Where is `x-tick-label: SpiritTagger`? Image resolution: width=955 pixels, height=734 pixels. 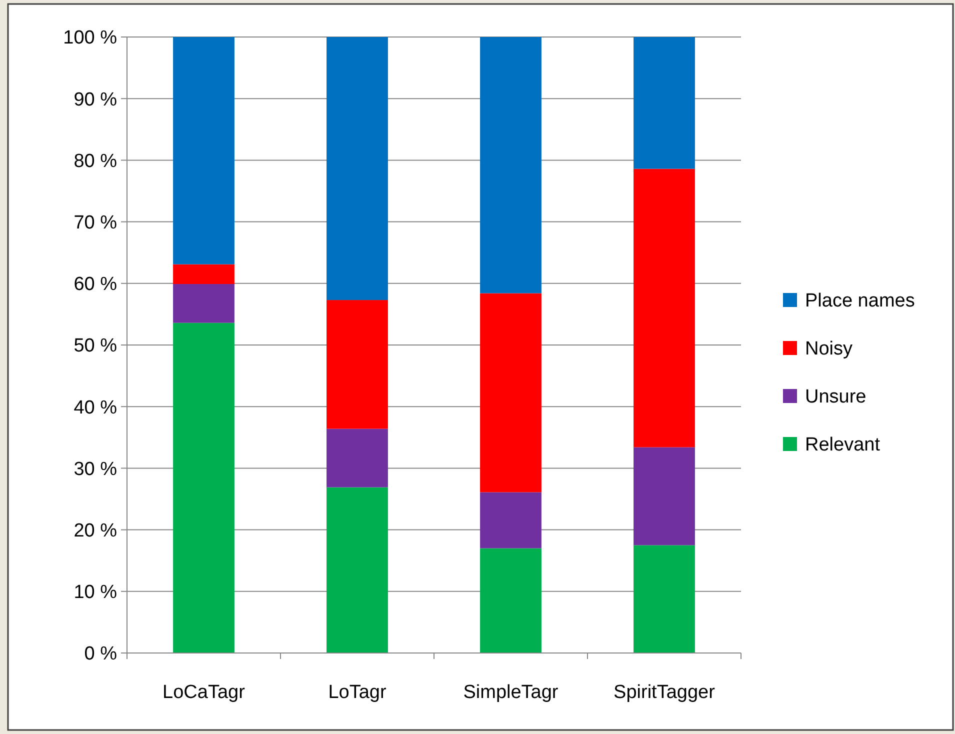
x-tick-label: SpiritTagger is located at coordinates (665, 692).